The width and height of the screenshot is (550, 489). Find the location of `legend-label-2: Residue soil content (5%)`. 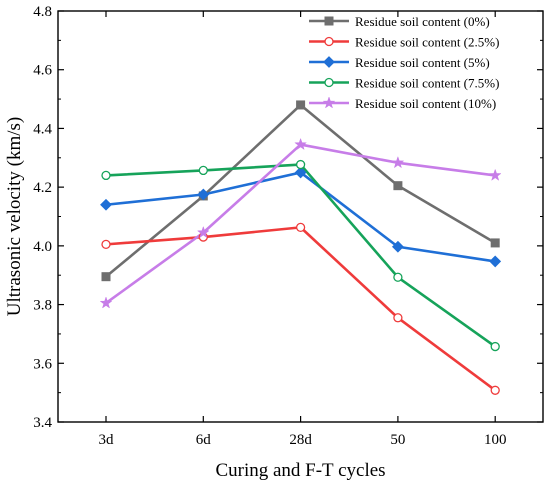

legend-label-2: Residue soil content (5%) is located at coordinates (422, 62).